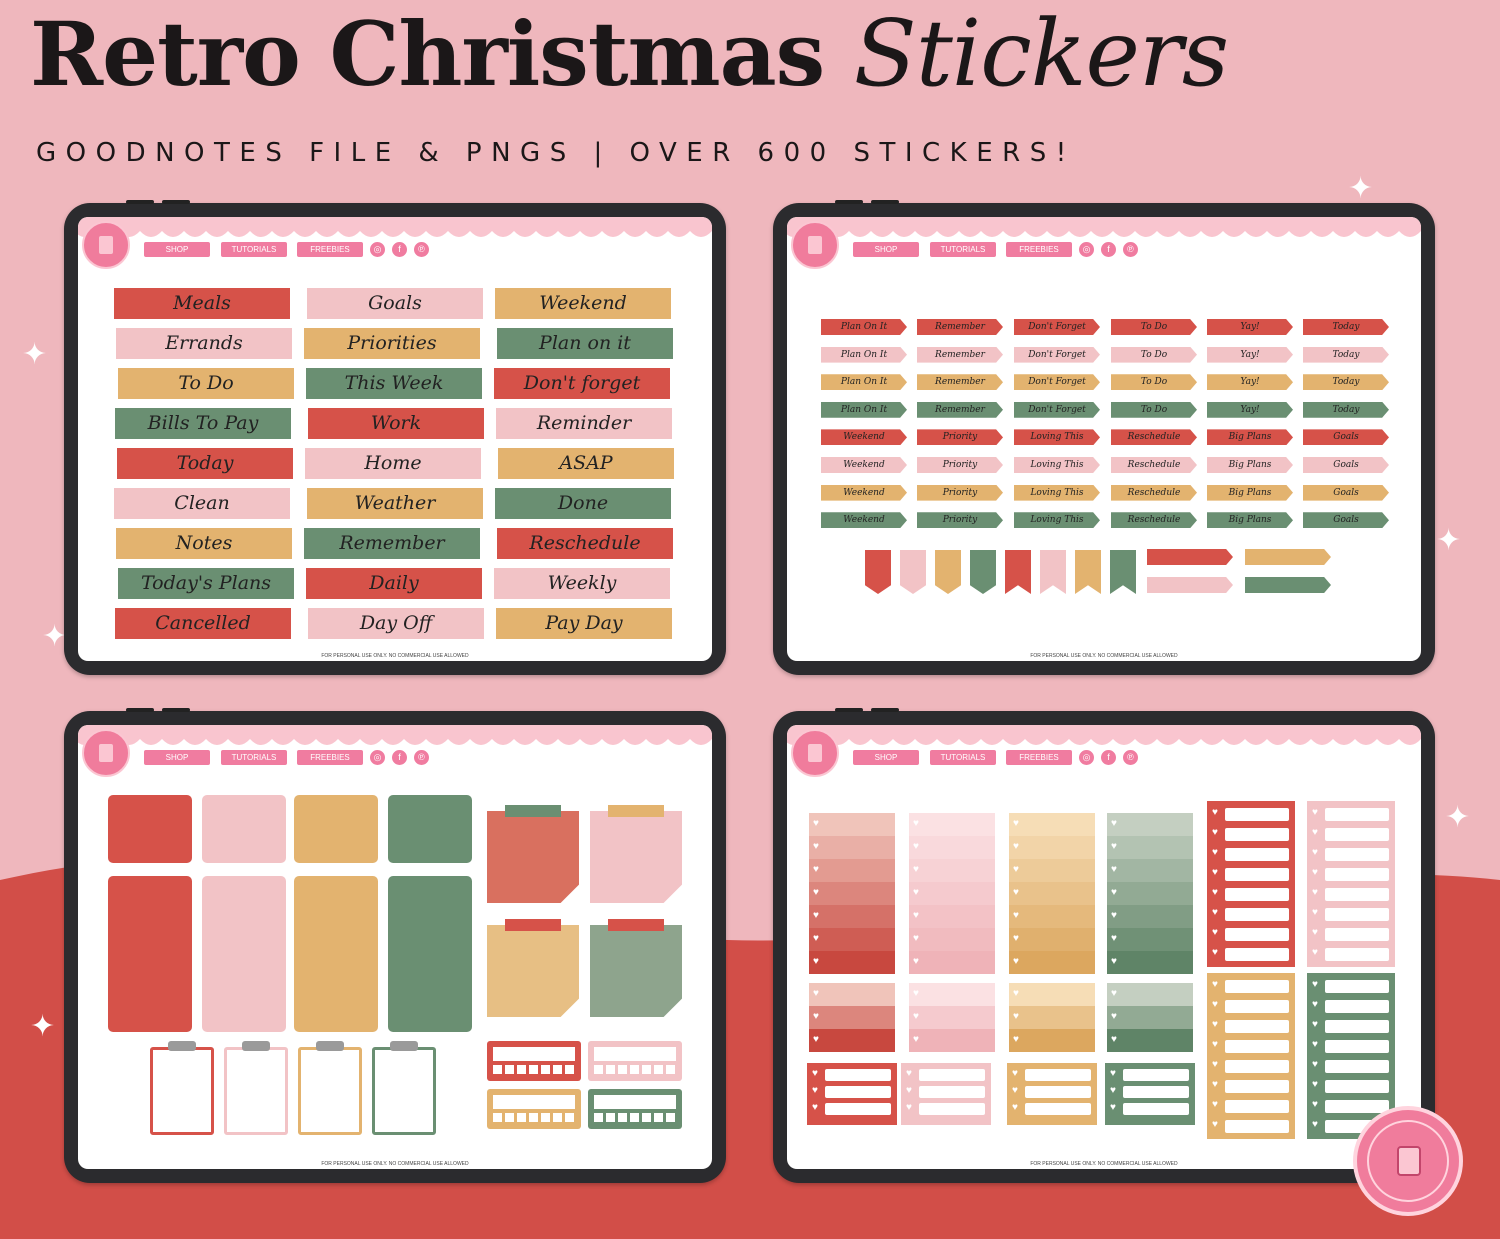 Image resolution: width=1500 pixels, height=1239 pixels. What do you see at coordinates (636, 857) in the screenshot?
I see `sticky-note-sticker` at bounding box center [636, 857].